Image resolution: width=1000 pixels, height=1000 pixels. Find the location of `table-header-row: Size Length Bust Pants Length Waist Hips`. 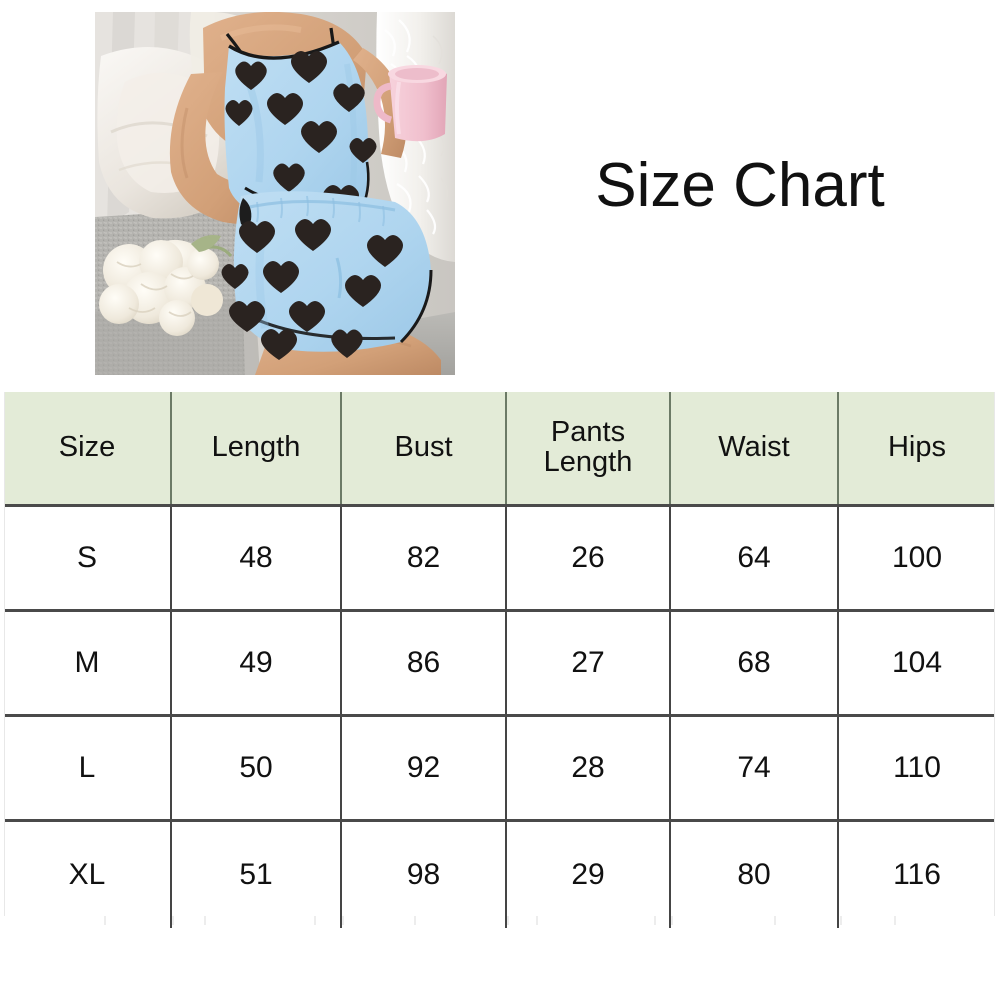

table-header-row: Size Length Bust Pants Length Waist Hips is located at coordinates (499, 449).